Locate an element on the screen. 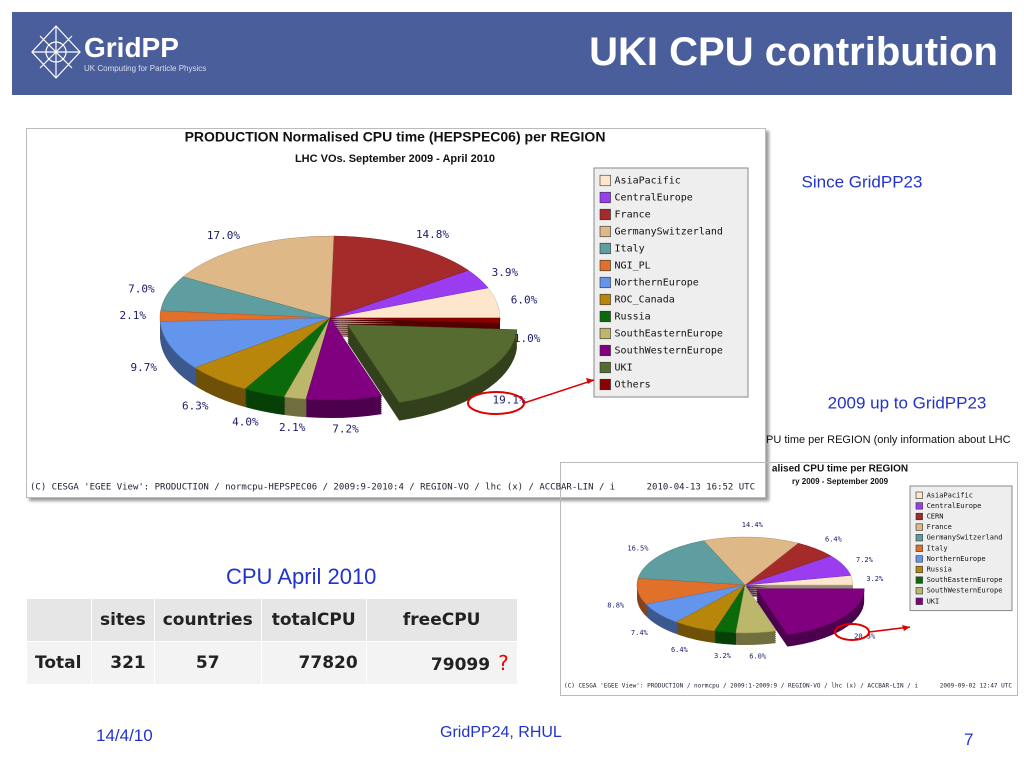 Image resolution: width=1024 pixels, height=768 pixels. data-cell: 321 is located at coordinates (123, 663).